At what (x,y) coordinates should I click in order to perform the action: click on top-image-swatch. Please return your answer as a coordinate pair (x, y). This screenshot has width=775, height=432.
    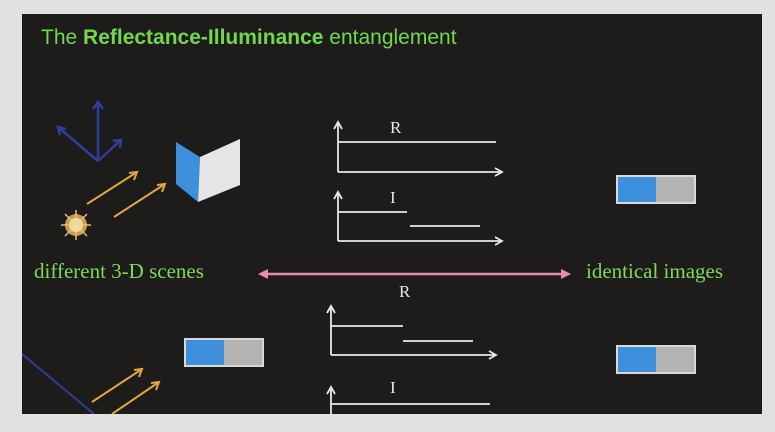
    Looking at the image, I should click on (656, 189).